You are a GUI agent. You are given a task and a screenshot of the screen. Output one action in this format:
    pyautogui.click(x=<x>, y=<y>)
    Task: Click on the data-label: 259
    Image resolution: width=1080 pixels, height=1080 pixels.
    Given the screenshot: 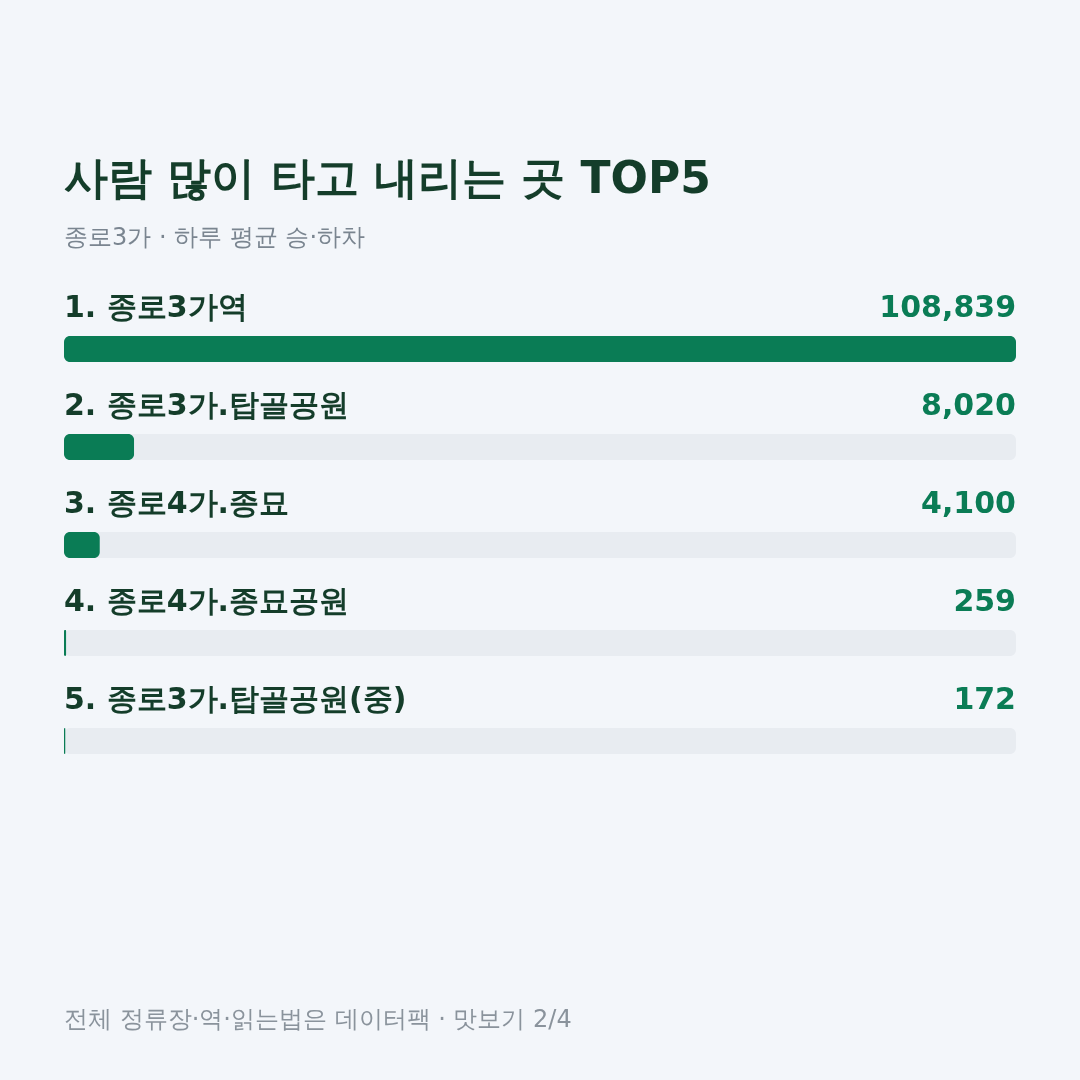 What is the action you would take?
    pyautogui.click(x=984, y=600)
    